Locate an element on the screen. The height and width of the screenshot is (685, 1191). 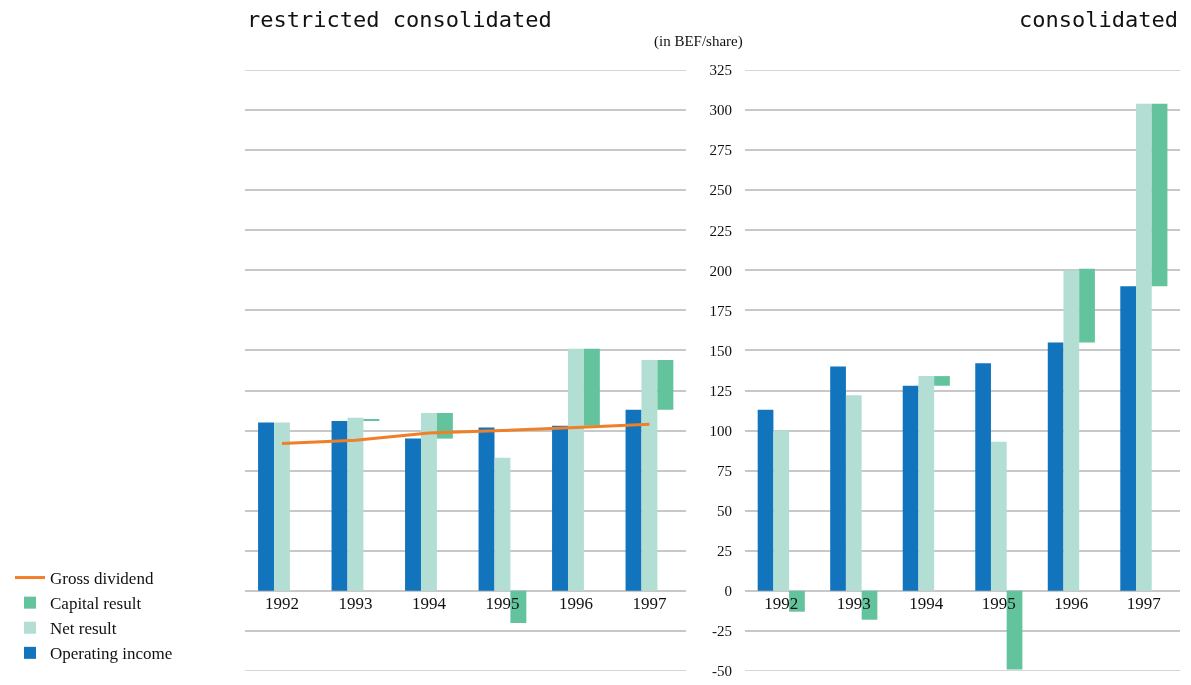
x-tick-label: 1993 is located at coordinates (355, 603).